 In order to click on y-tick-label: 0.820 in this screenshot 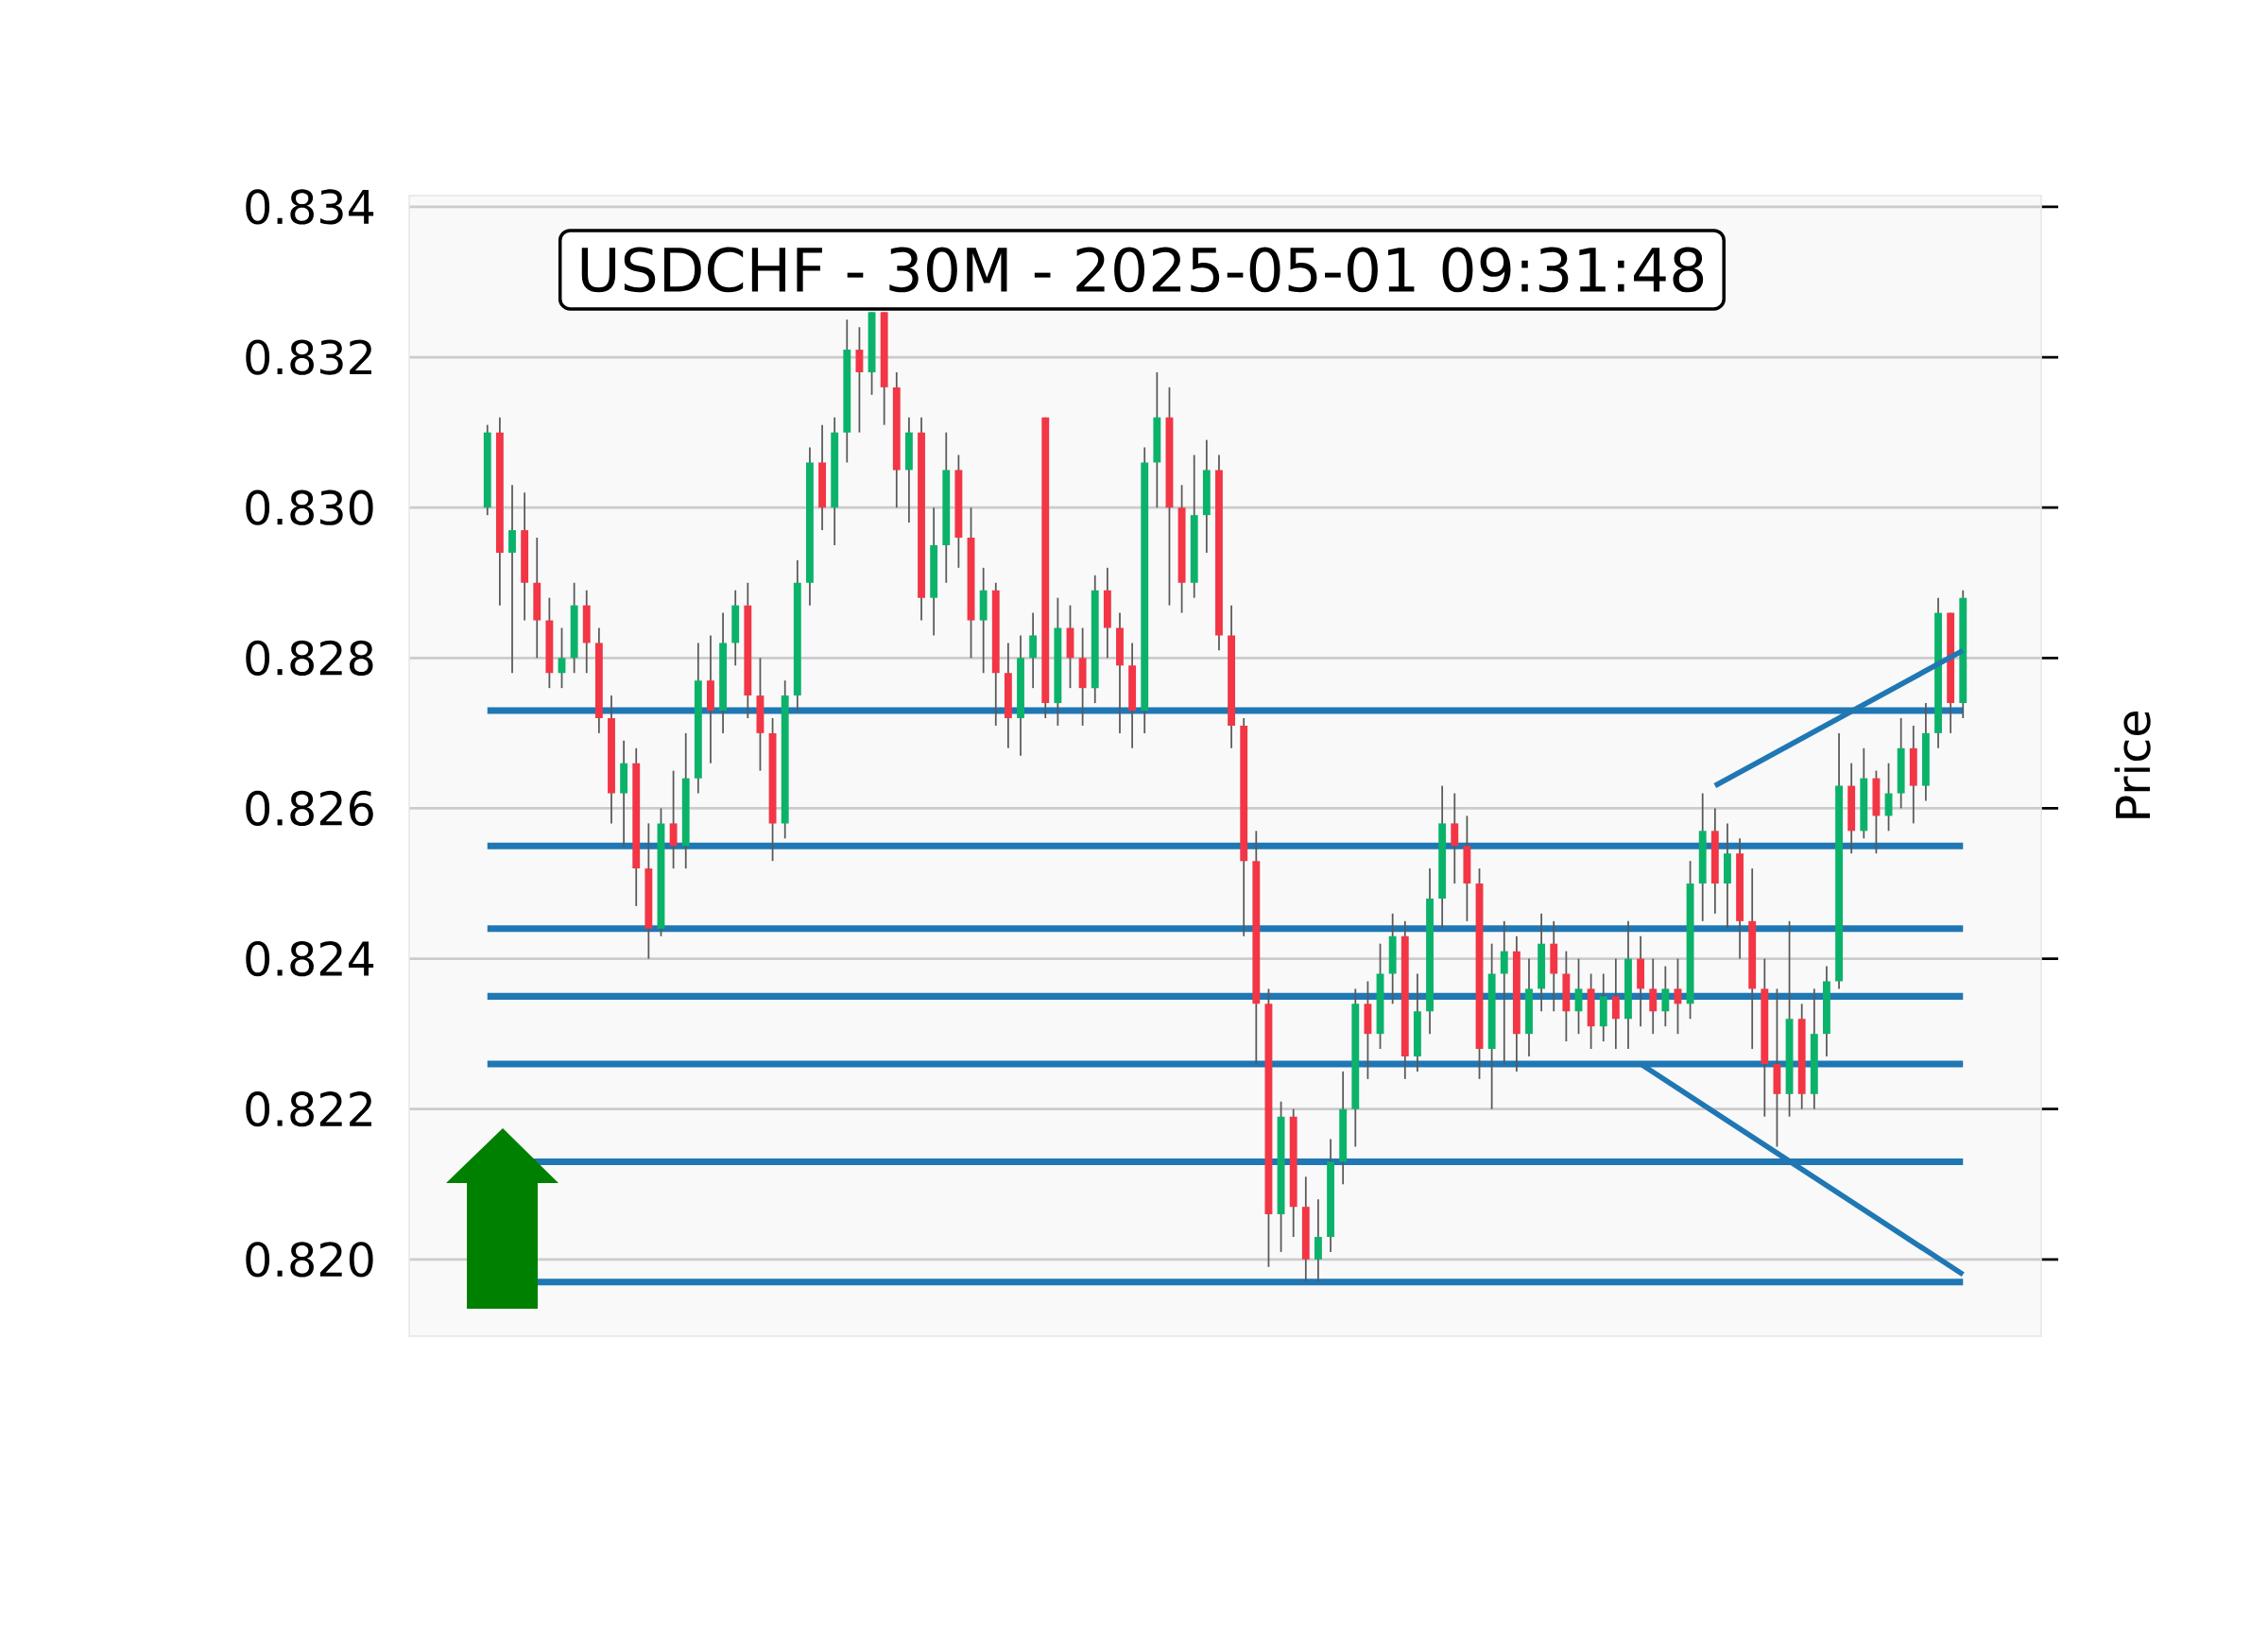, I will do `click(309, 1260)`.